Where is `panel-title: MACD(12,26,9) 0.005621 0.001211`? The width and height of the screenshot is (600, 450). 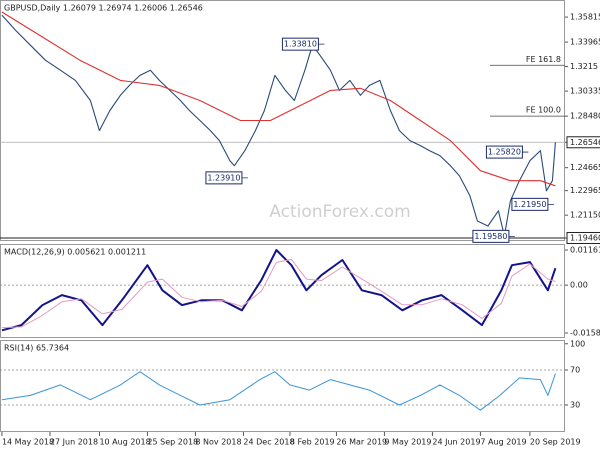 panel-title: MACD(12,26,9) 0.005621 0.001211 is located at coordinates (75, 252).